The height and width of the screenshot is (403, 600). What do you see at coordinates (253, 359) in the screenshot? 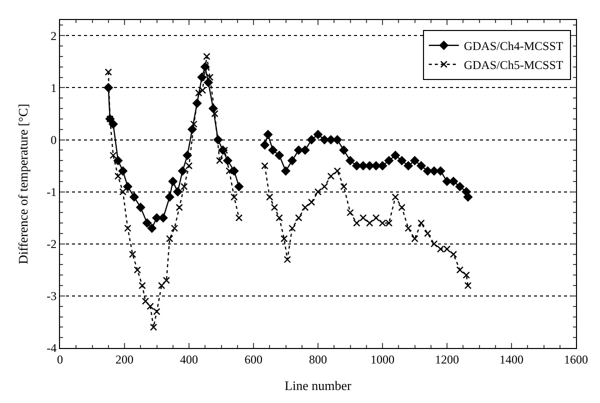
I see `x-tick-label: 600` at bounding box center [253, 359].